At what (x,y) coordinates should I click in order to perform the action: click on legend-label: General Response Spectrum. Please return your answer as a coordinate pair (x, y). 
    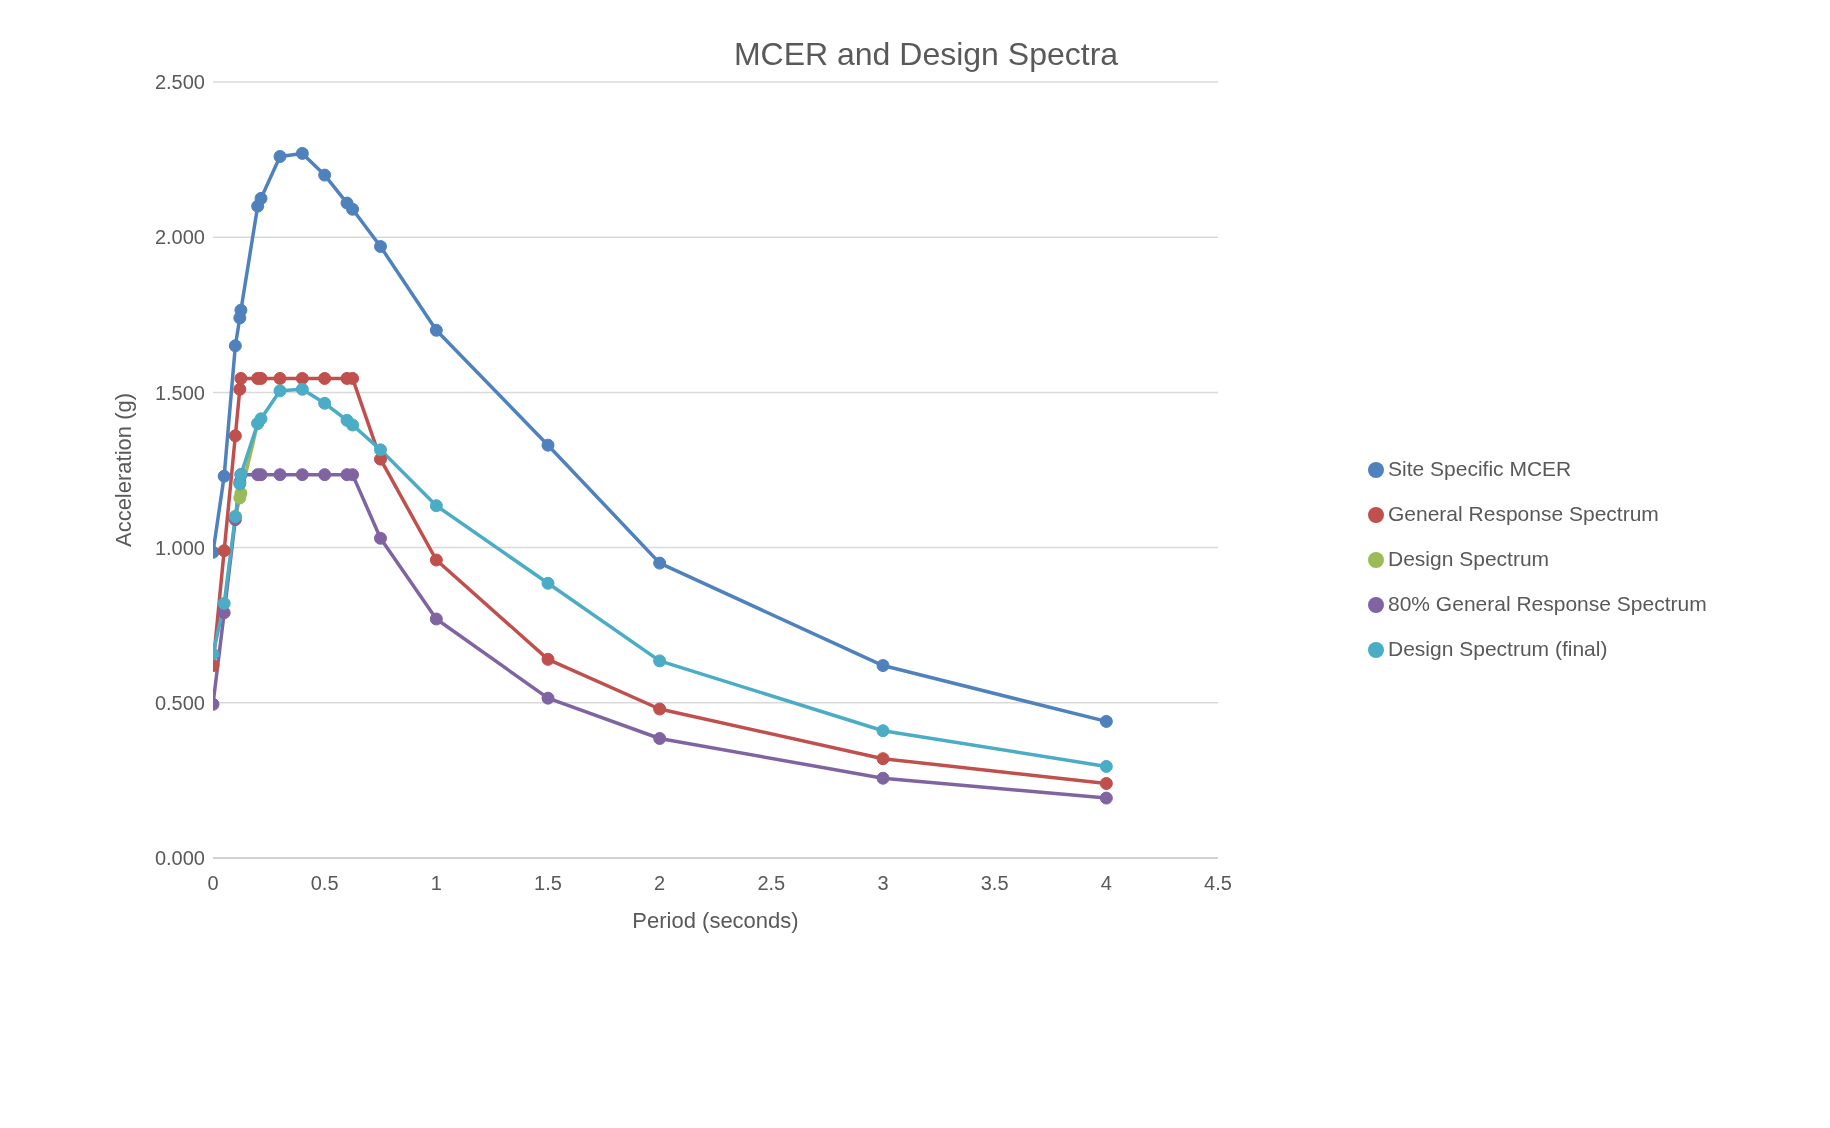
    Looking at the image, I should click on (1523, 513).